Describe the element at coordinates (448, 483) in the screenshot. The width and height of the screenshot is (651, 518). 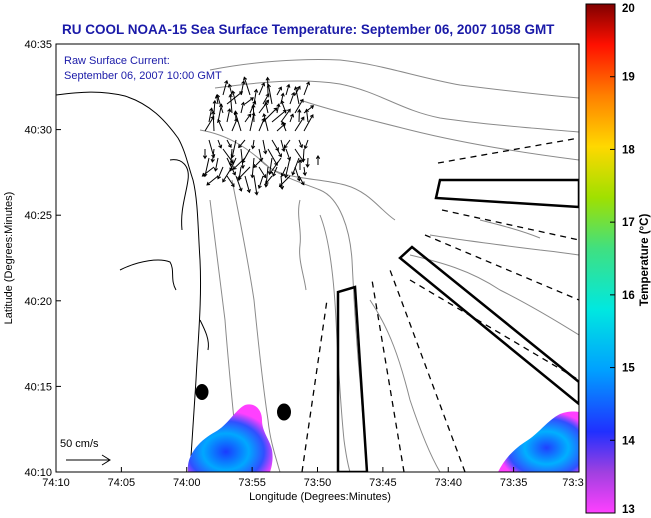
I see `x-tick-label: 73:40` at that location.